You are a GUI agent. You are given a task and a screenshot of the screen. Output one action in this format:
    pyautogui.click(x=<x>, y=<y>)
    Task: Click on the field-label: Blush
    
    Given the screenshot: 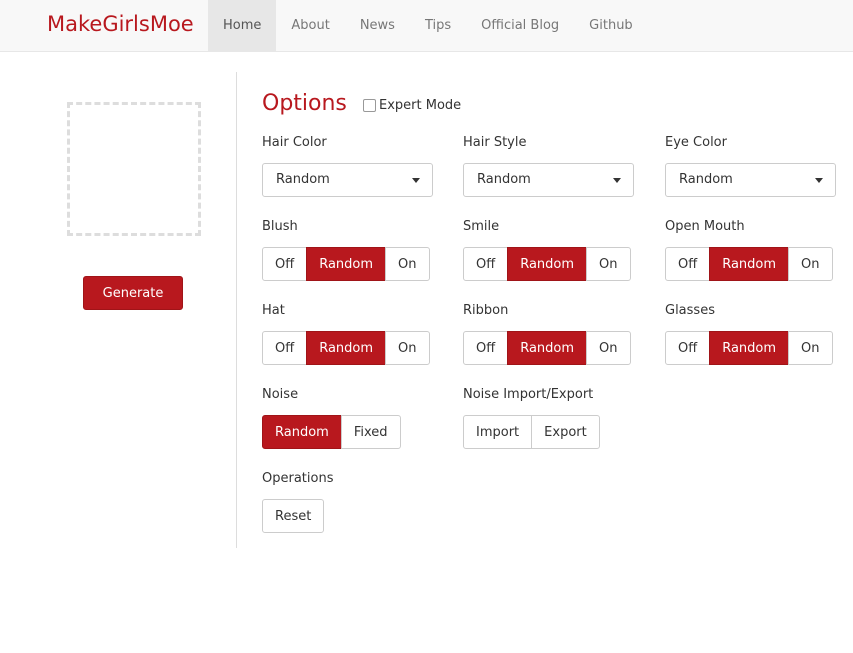 What is the action you would take?
    pyautogui.click(x=280, y=226)
    